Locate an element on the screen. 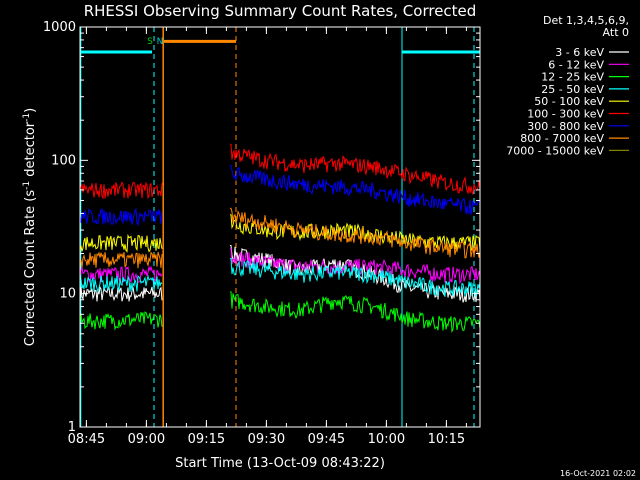 This screenshot has height=480, width=640. y-tick-label-2: 100 is located at coordinates (63, 160).